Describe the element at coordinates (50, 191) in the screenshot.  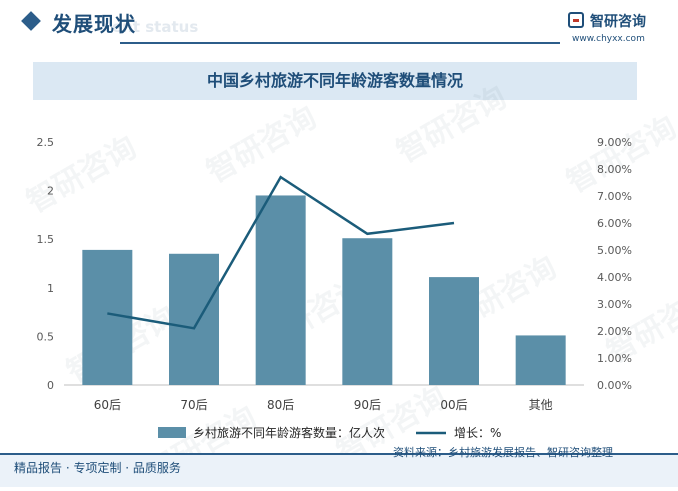
I see `y-left-tick-label: 2` at that location.